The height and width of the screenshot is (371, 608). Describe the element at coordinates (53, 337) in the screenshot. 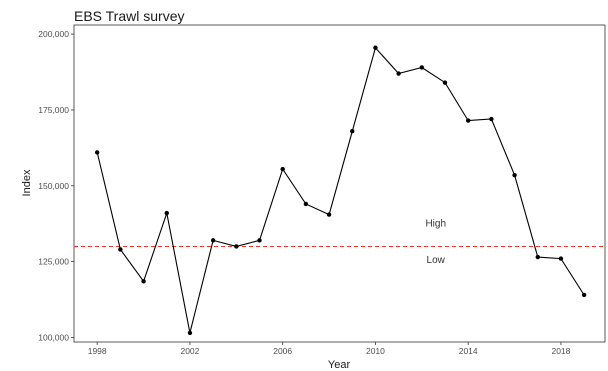

I see `y-tick-label: 100,000` at that location.